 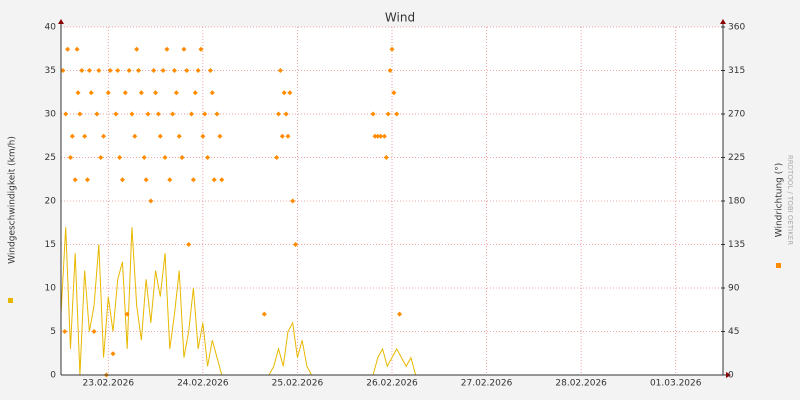 I want to click on y2-tick-label: 180, so click(x=736, y=202).